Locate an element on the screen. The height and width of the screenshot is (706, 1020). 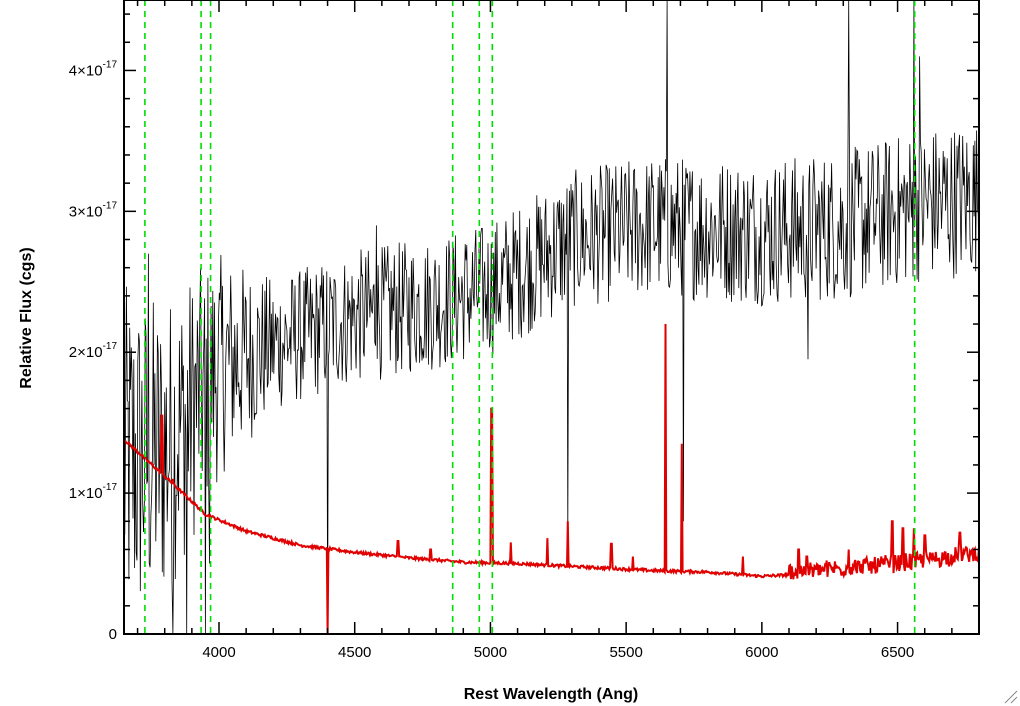
y-tick-mantissa: 1×10 is located at coordinates (86, 493).